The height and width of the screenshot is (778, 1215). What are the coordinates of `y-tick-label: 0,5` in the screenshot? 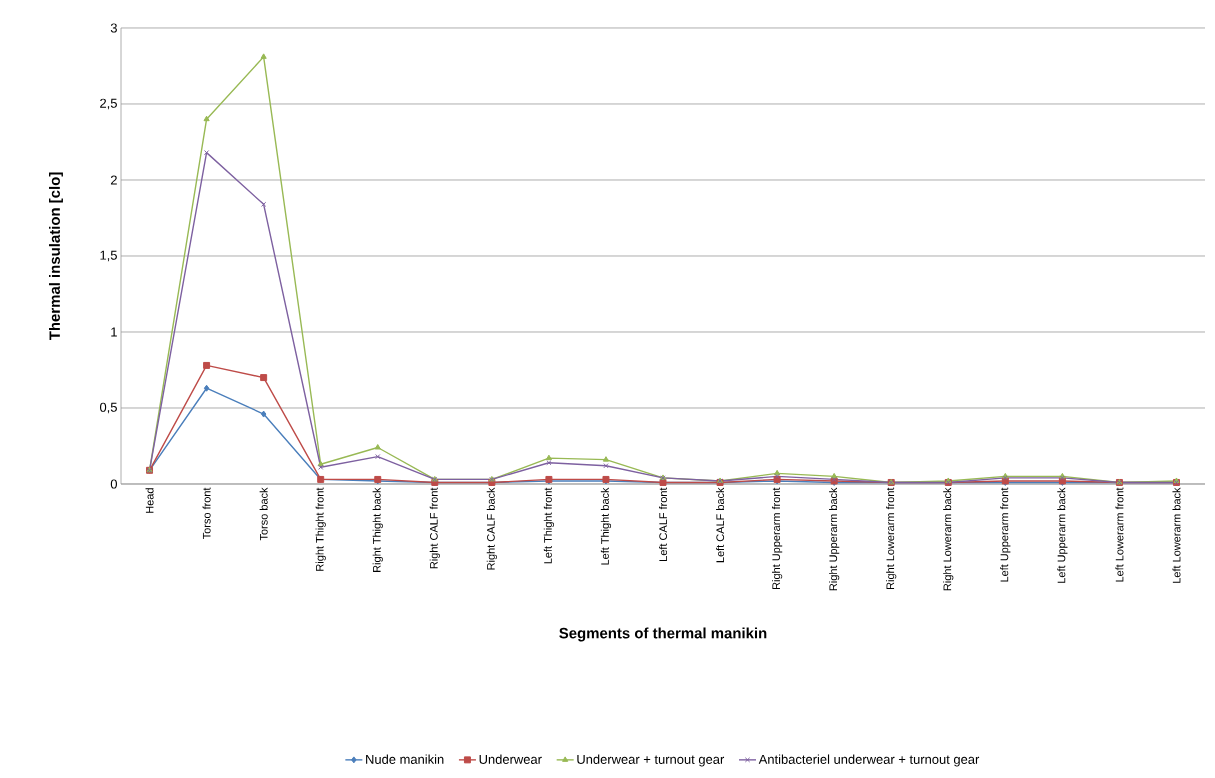 It's located at (108, 408).